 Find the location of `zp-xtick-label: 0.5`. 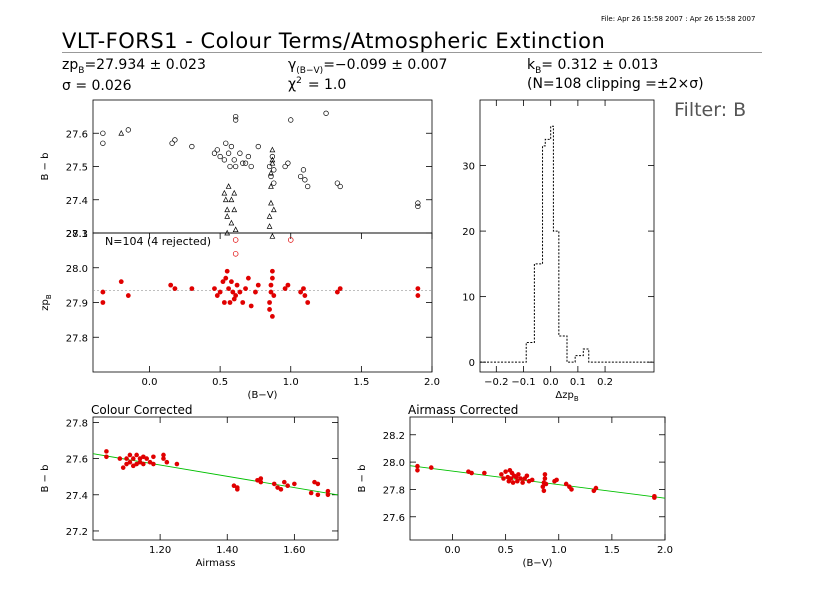

zp-xtick-label: 0.5 is located at coordinates (220, 382).